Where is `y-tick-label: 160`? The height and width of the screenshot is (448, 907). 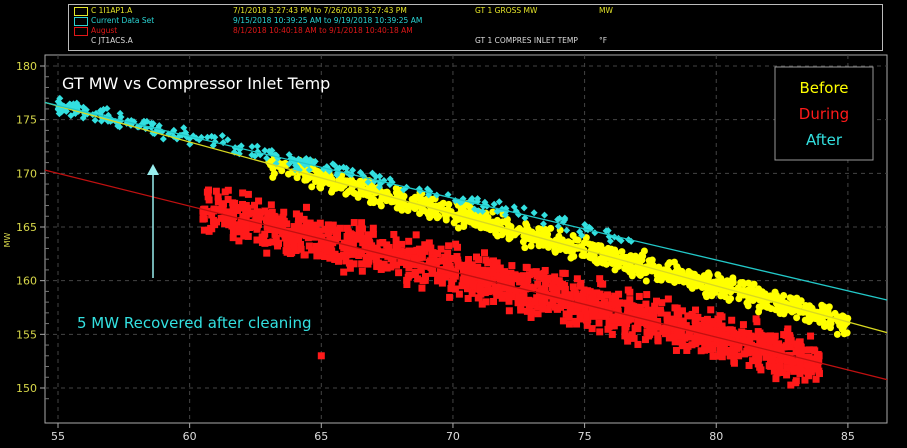 y-tick-label: 160 is located at coordinates (26, 281).